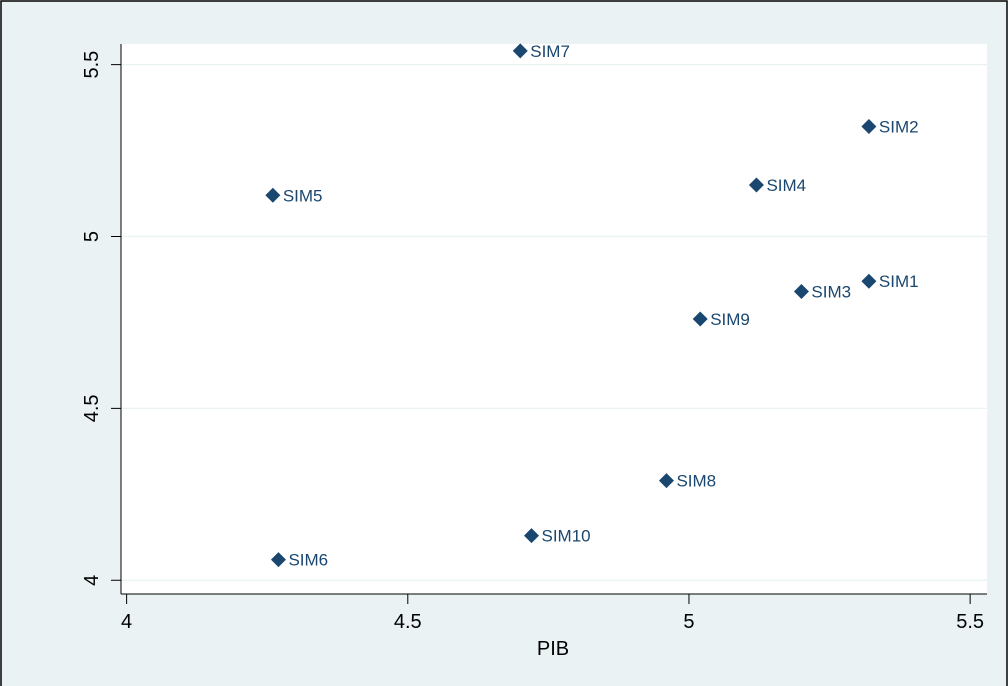  Describe the element at coordinates (126, 622) in the screenshot. I see `x-tick-label-0: 4` at that location.